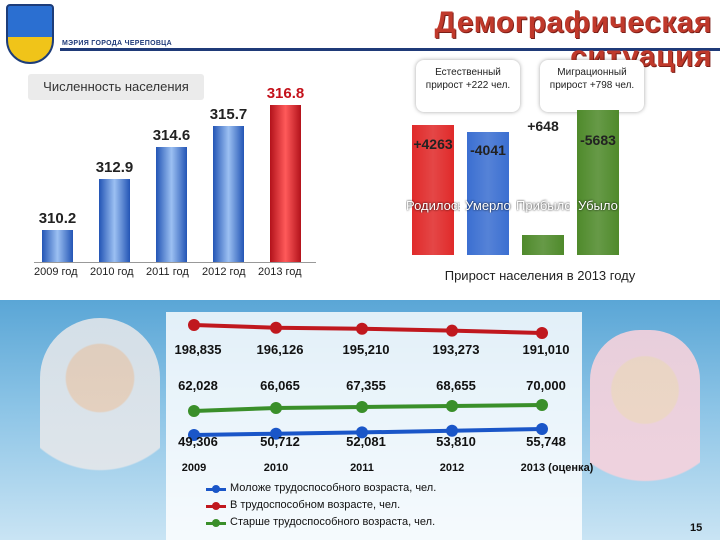 Image resolution: width=720 pixels, height=540 pixels. Describe the element at coordinates (696, 528) in the screenshot. I see `page-number: 15` at that location.